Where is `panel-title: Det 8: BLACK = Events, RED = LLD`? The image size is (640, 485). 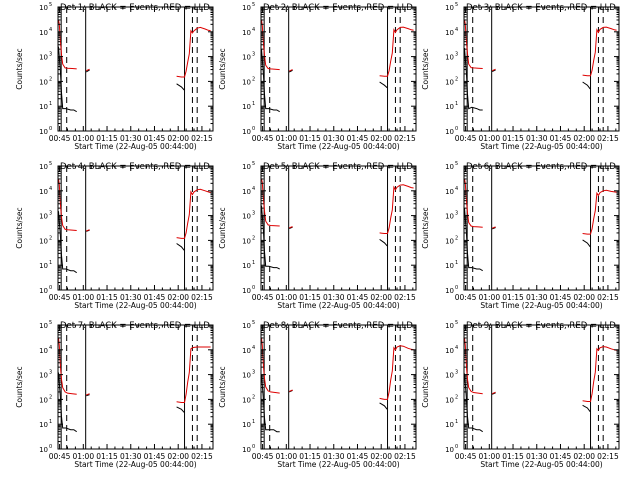
panel-title: Det 8: BLACK = Events, RED = LLD is located at coordinates (338, 326).